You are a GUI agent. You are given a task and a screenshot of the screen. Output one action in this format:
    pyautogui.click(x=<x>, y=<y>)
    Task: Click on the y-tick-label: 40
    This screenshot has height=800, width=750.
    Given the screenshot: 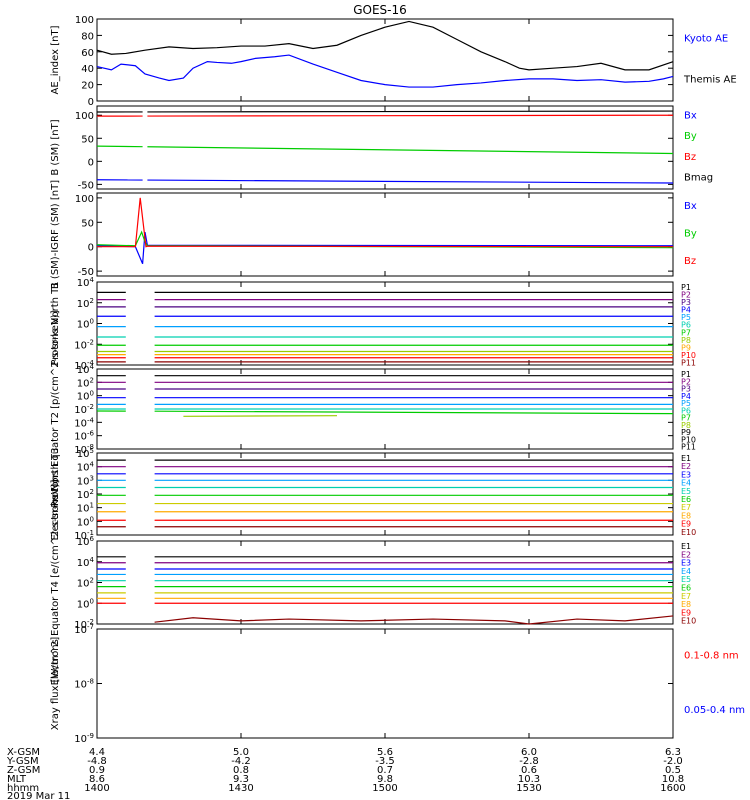 What is the action you would take?
    pyautogui.click(x=87, y=69)
    